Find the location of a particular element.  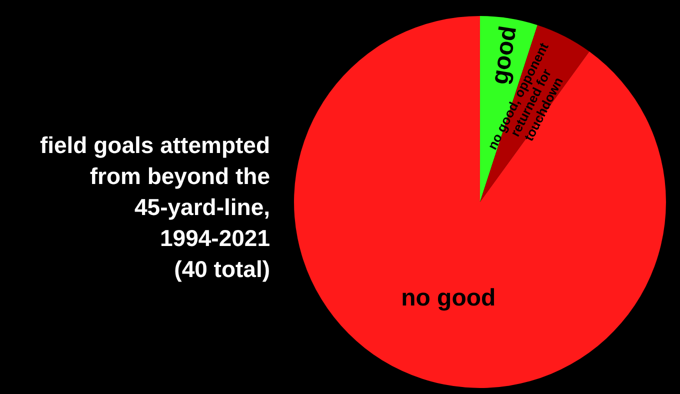

text: field goals attempted from beyond the 45-yard-line, 1994-2021 (40 total) is located at coordinates (154, 207).